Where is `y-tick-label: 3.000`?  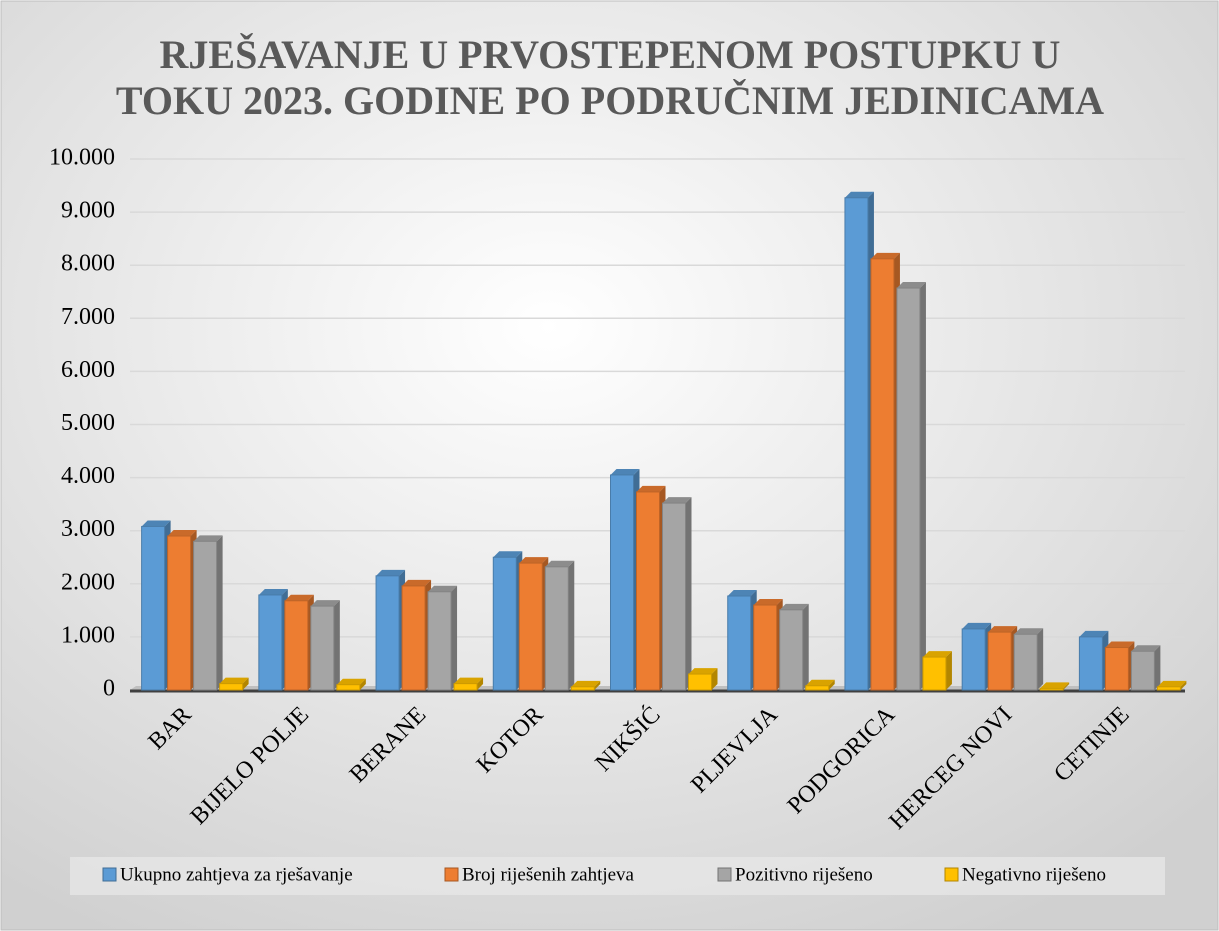 y-tick-label: 3.000 is located at coordinates (88, 529).